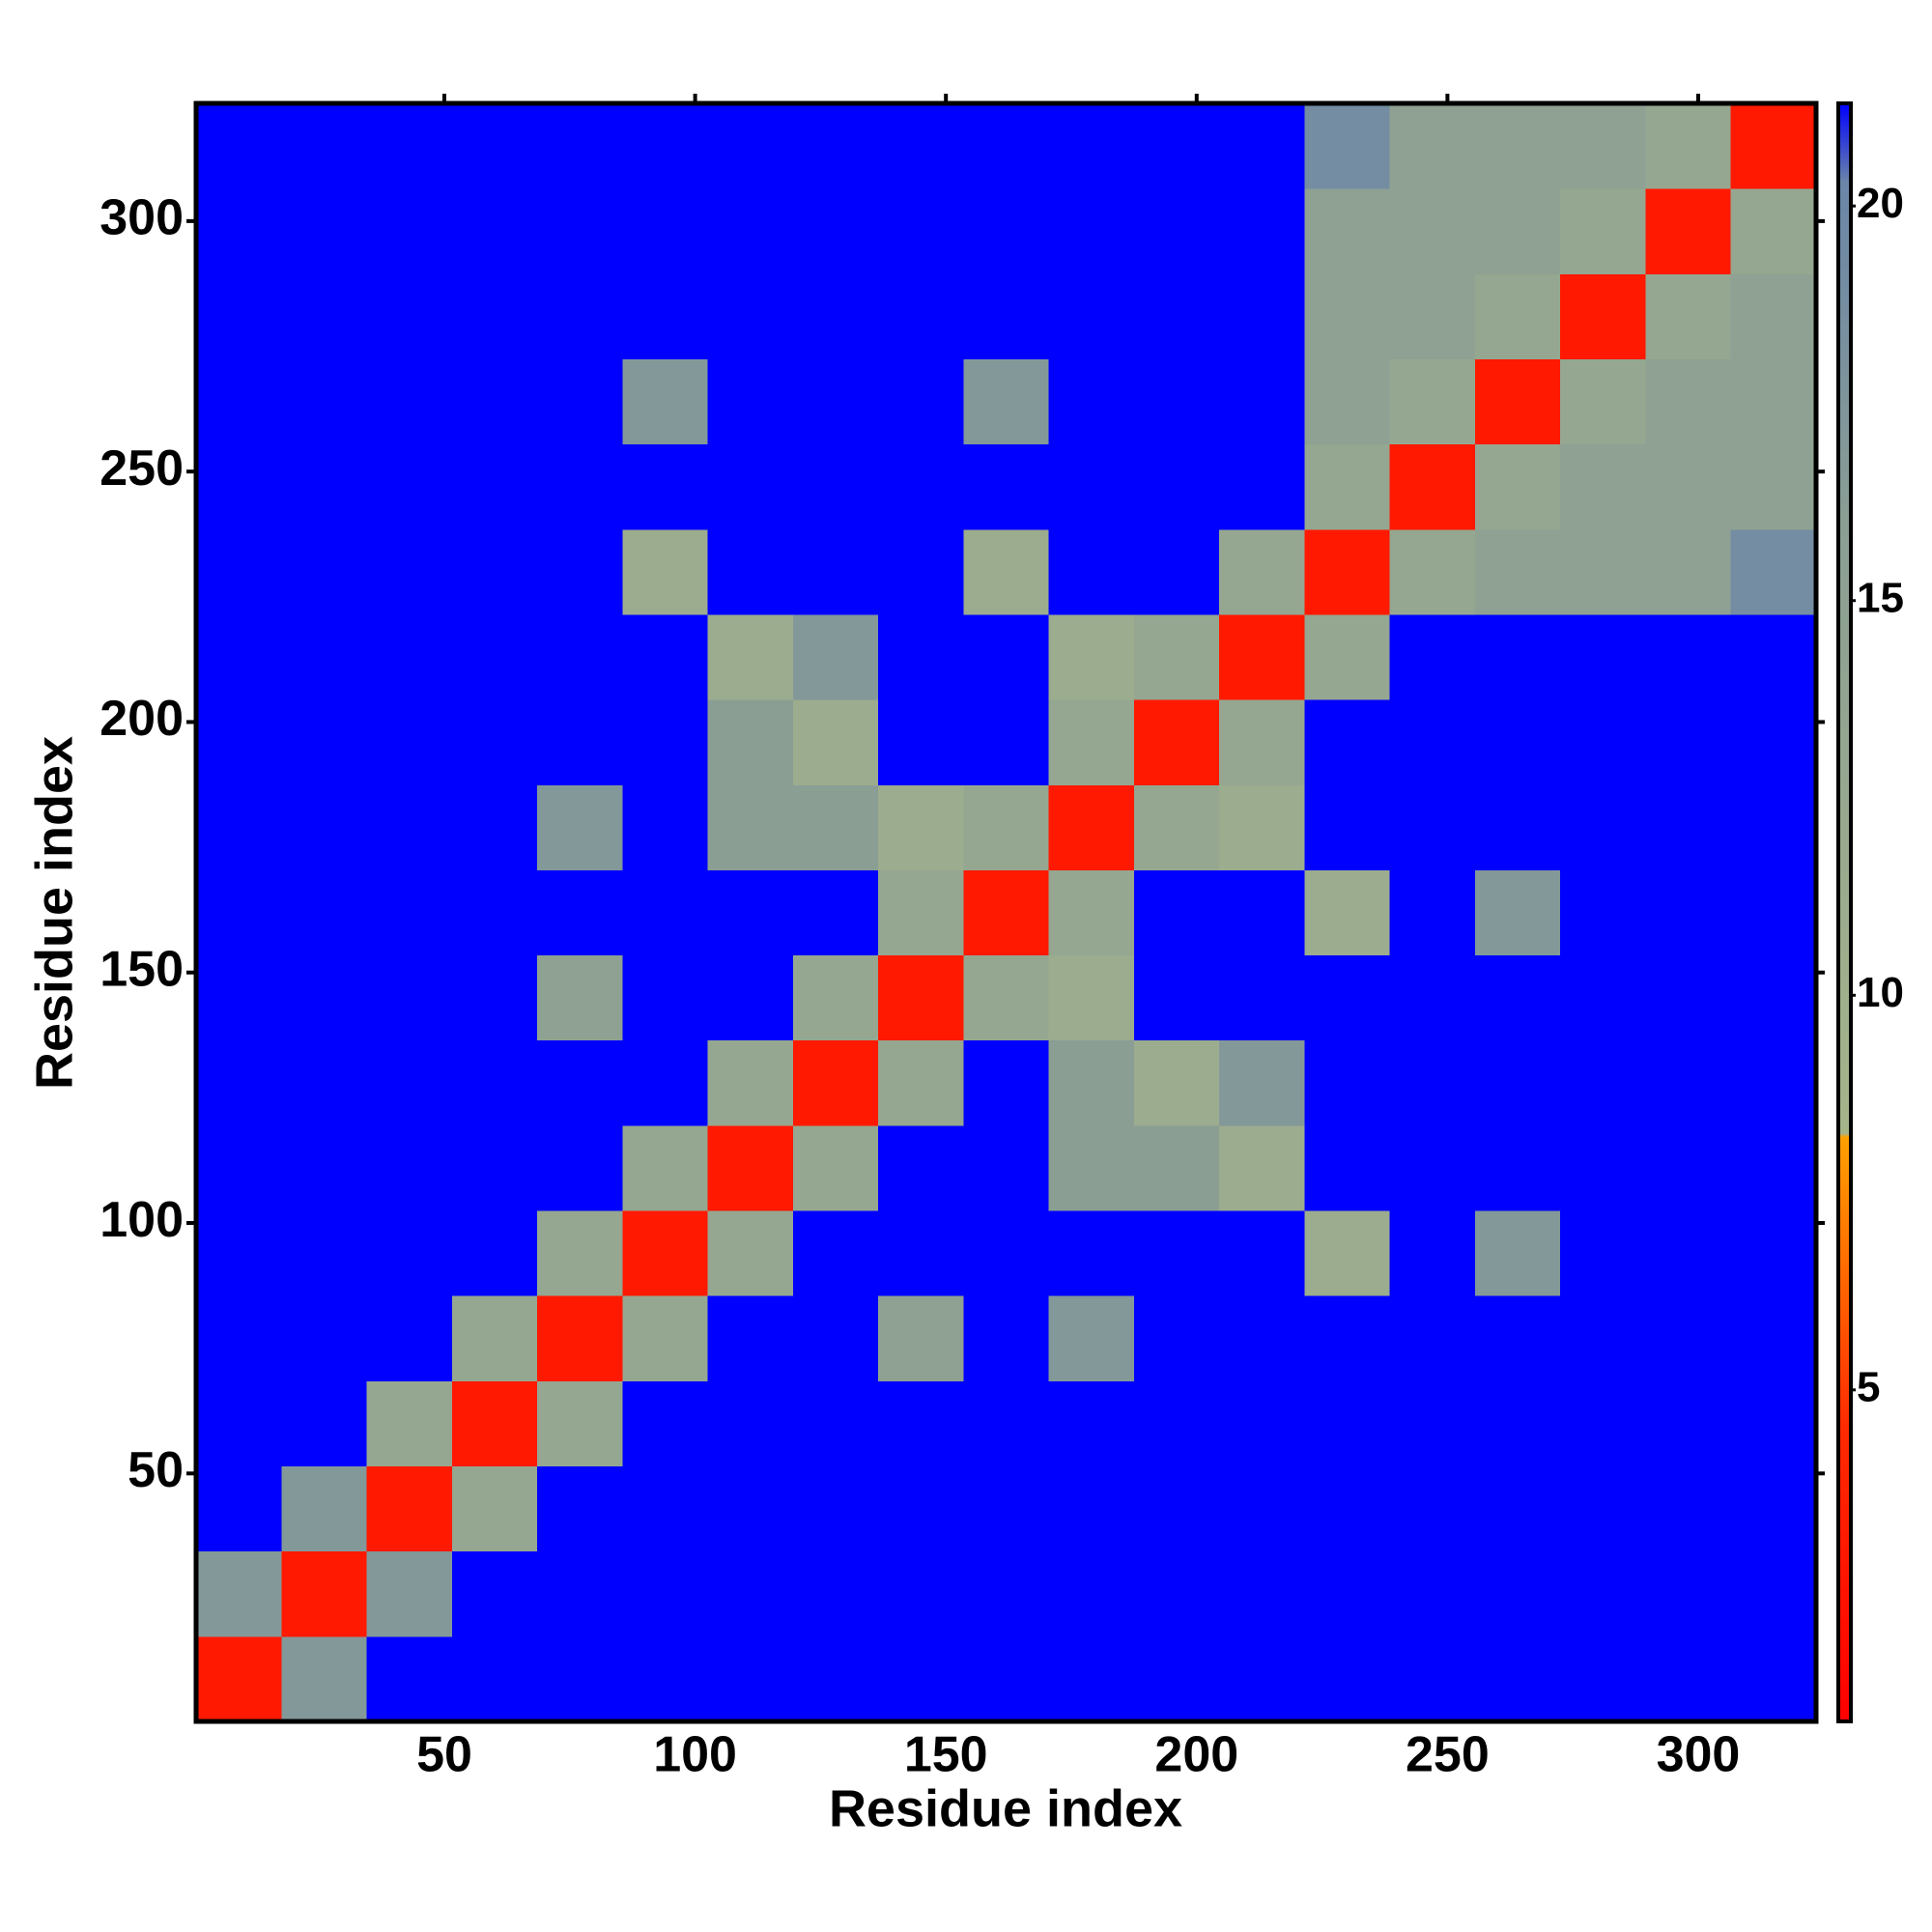  I want to click on x-tick-label: 250, so click(1448, 1755).